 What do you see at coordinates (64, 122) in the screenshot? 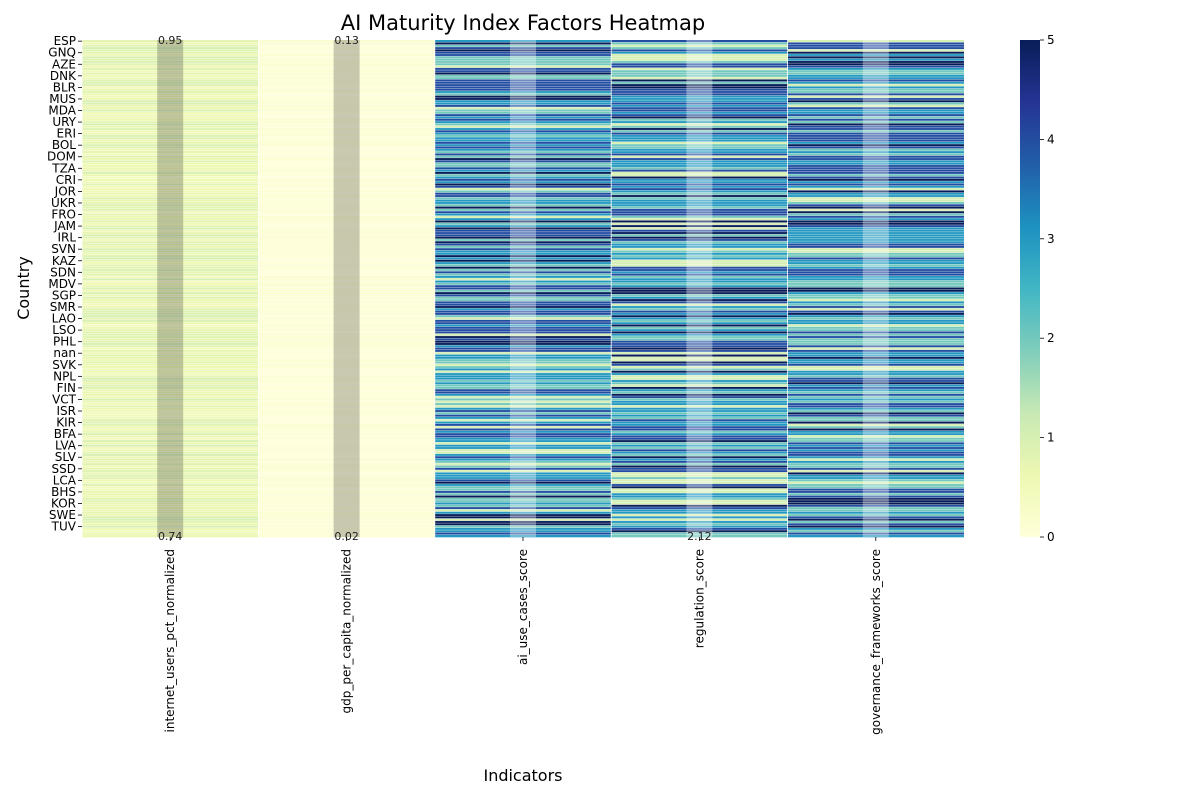
I see `y-tick-label: URY` at bounding box center [64, 122].